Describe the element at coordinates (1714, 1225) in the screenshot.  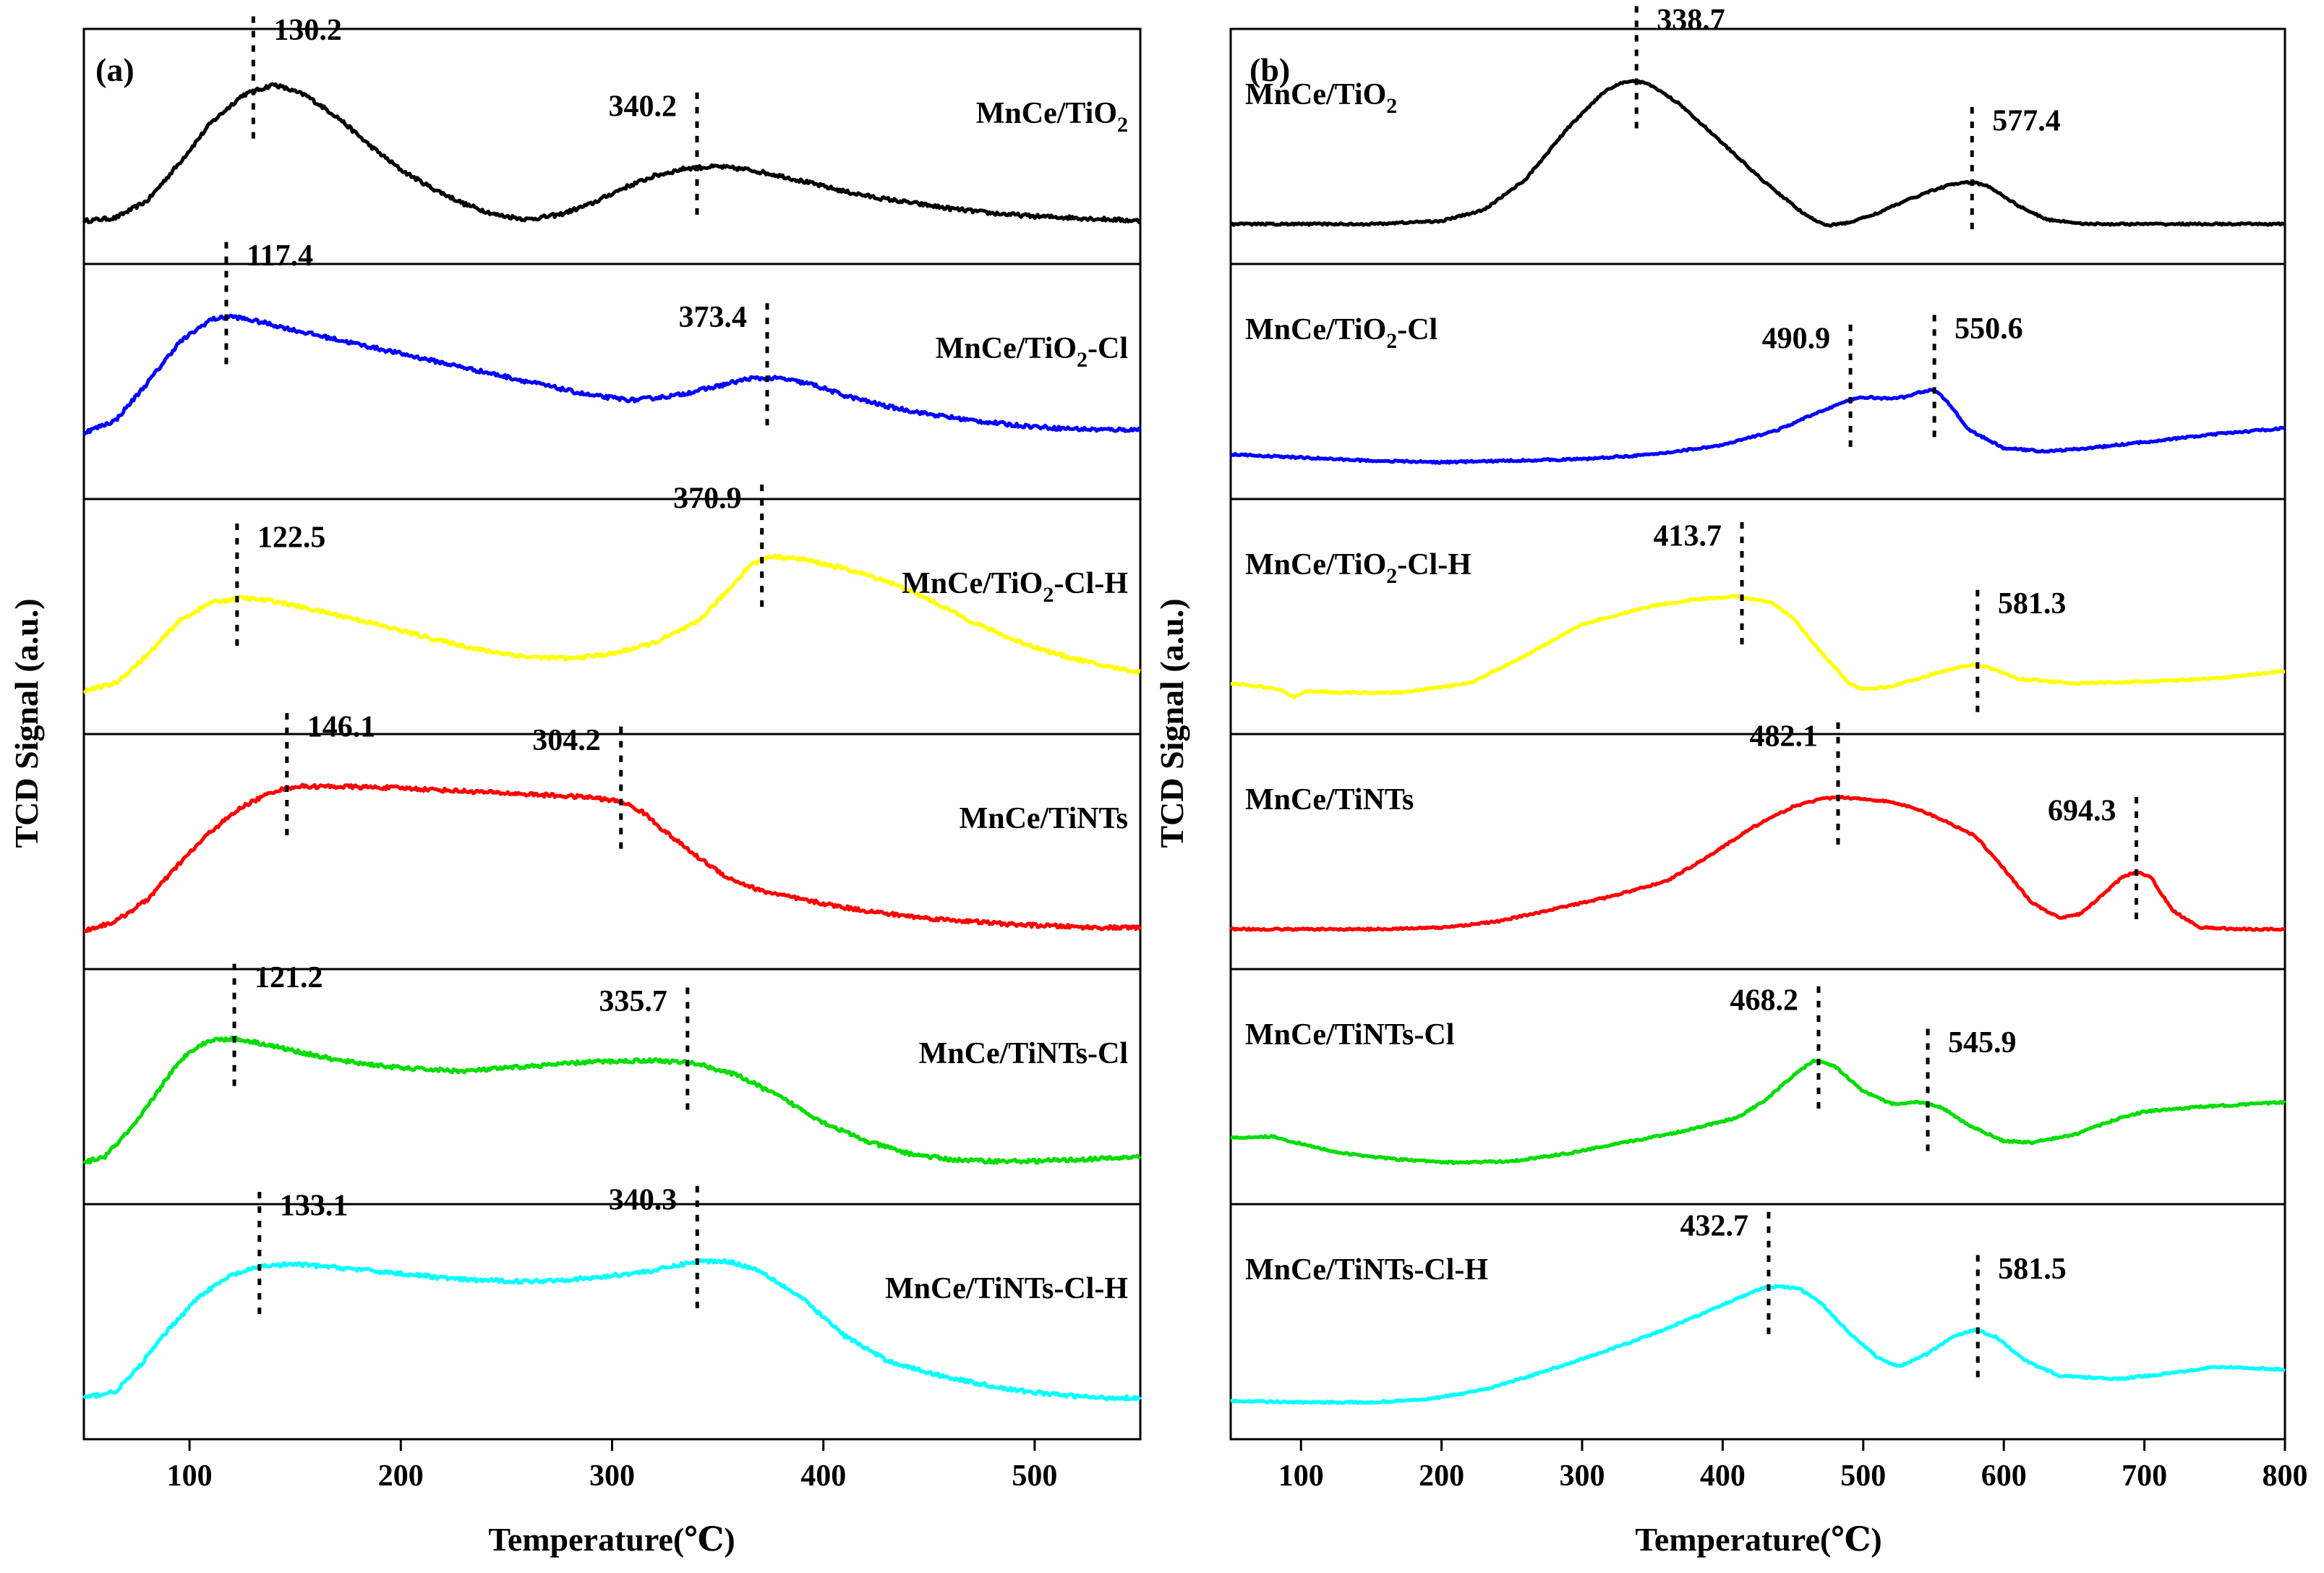
I see `panel-b-peak-label: 432.7` at that location.